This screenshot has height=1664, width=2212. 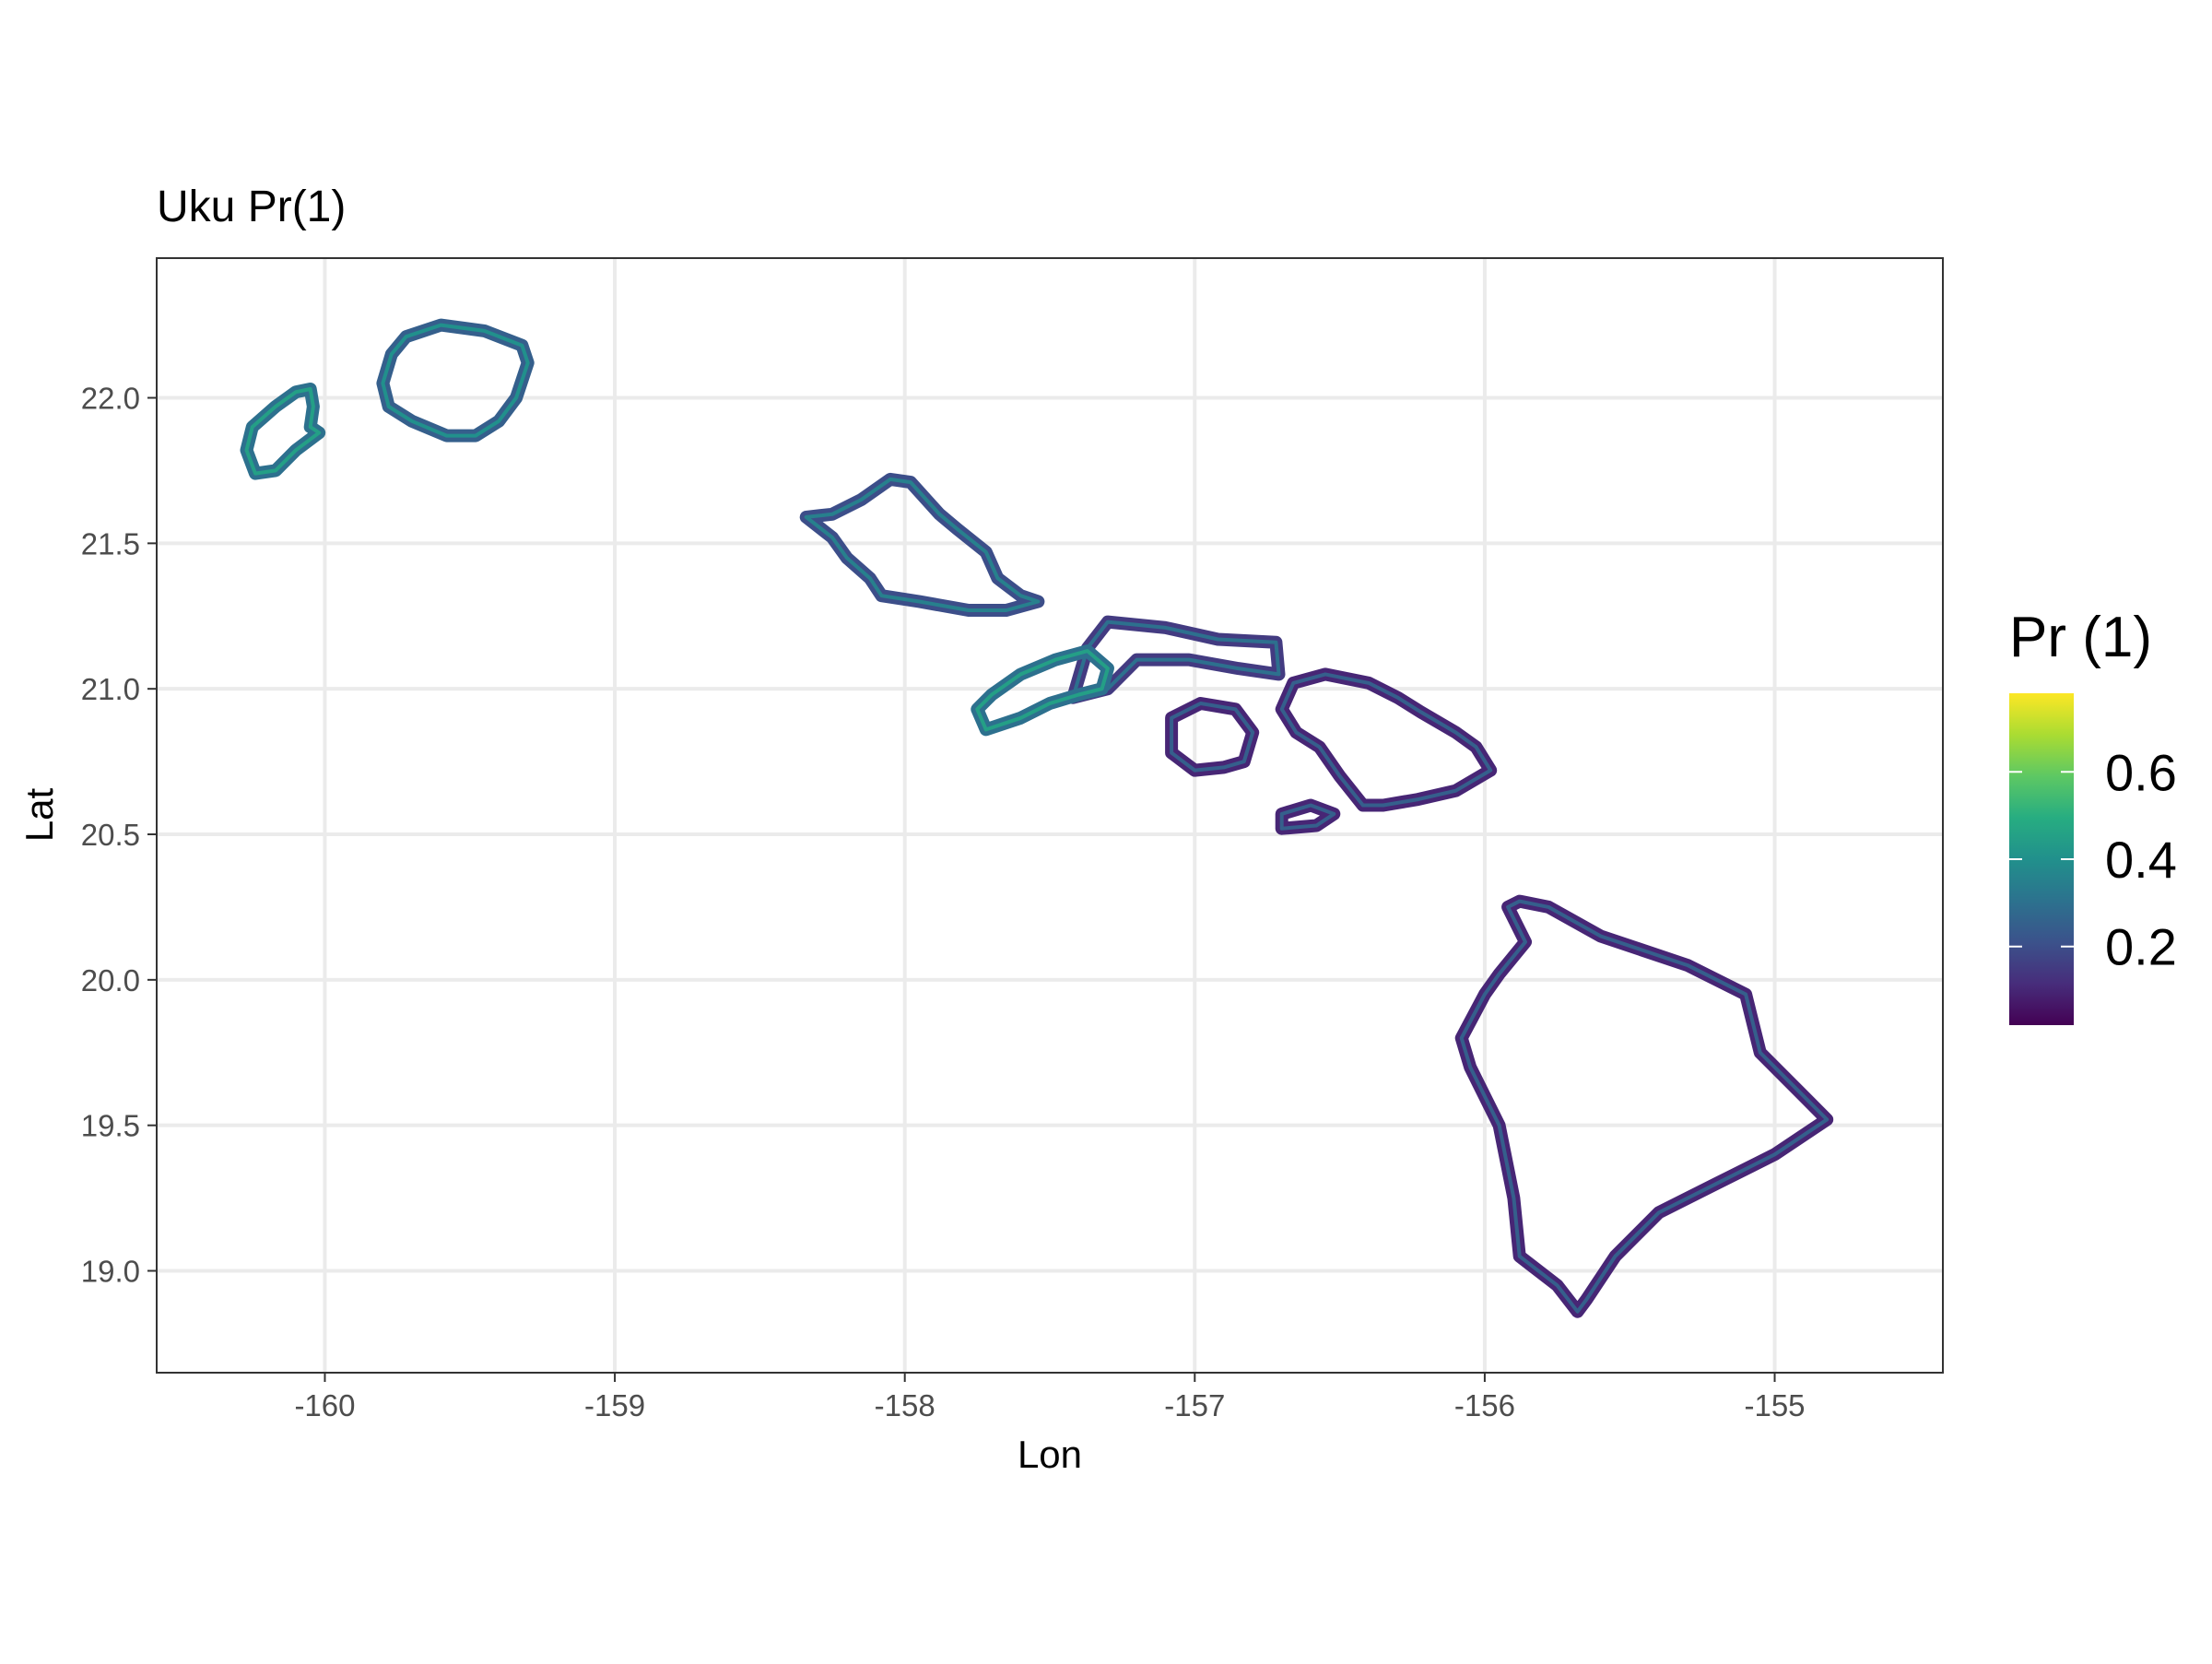 I want to click on island-lanai, so click(x=1212, y=737).